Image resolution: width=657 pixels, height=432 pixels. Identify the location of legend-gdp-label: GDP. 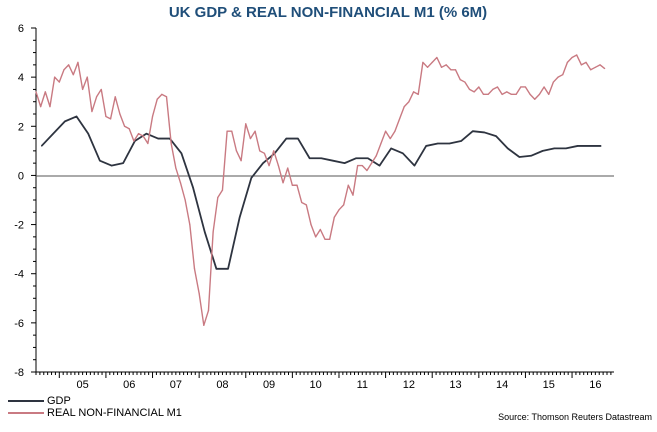
(59, 401).